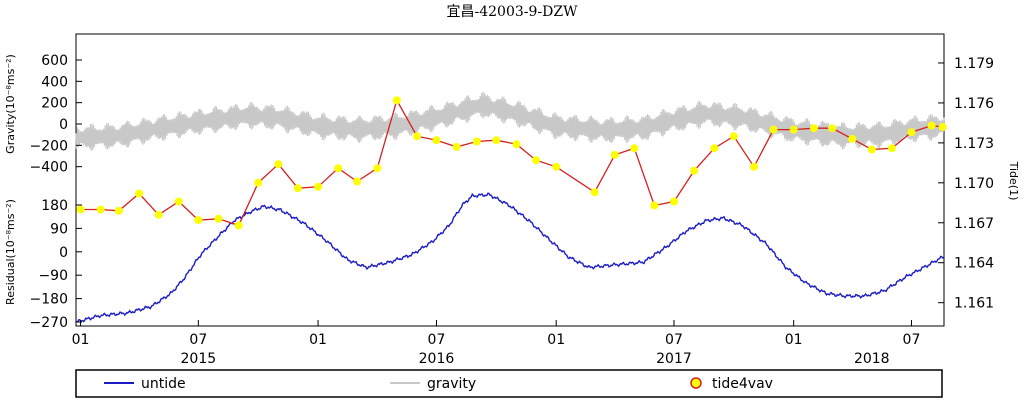 This screenshot has height=401, width=1024. I want to click on gravity-axis-label: Gravity(10⁻⁸ms⁻²), so click(10, 104).